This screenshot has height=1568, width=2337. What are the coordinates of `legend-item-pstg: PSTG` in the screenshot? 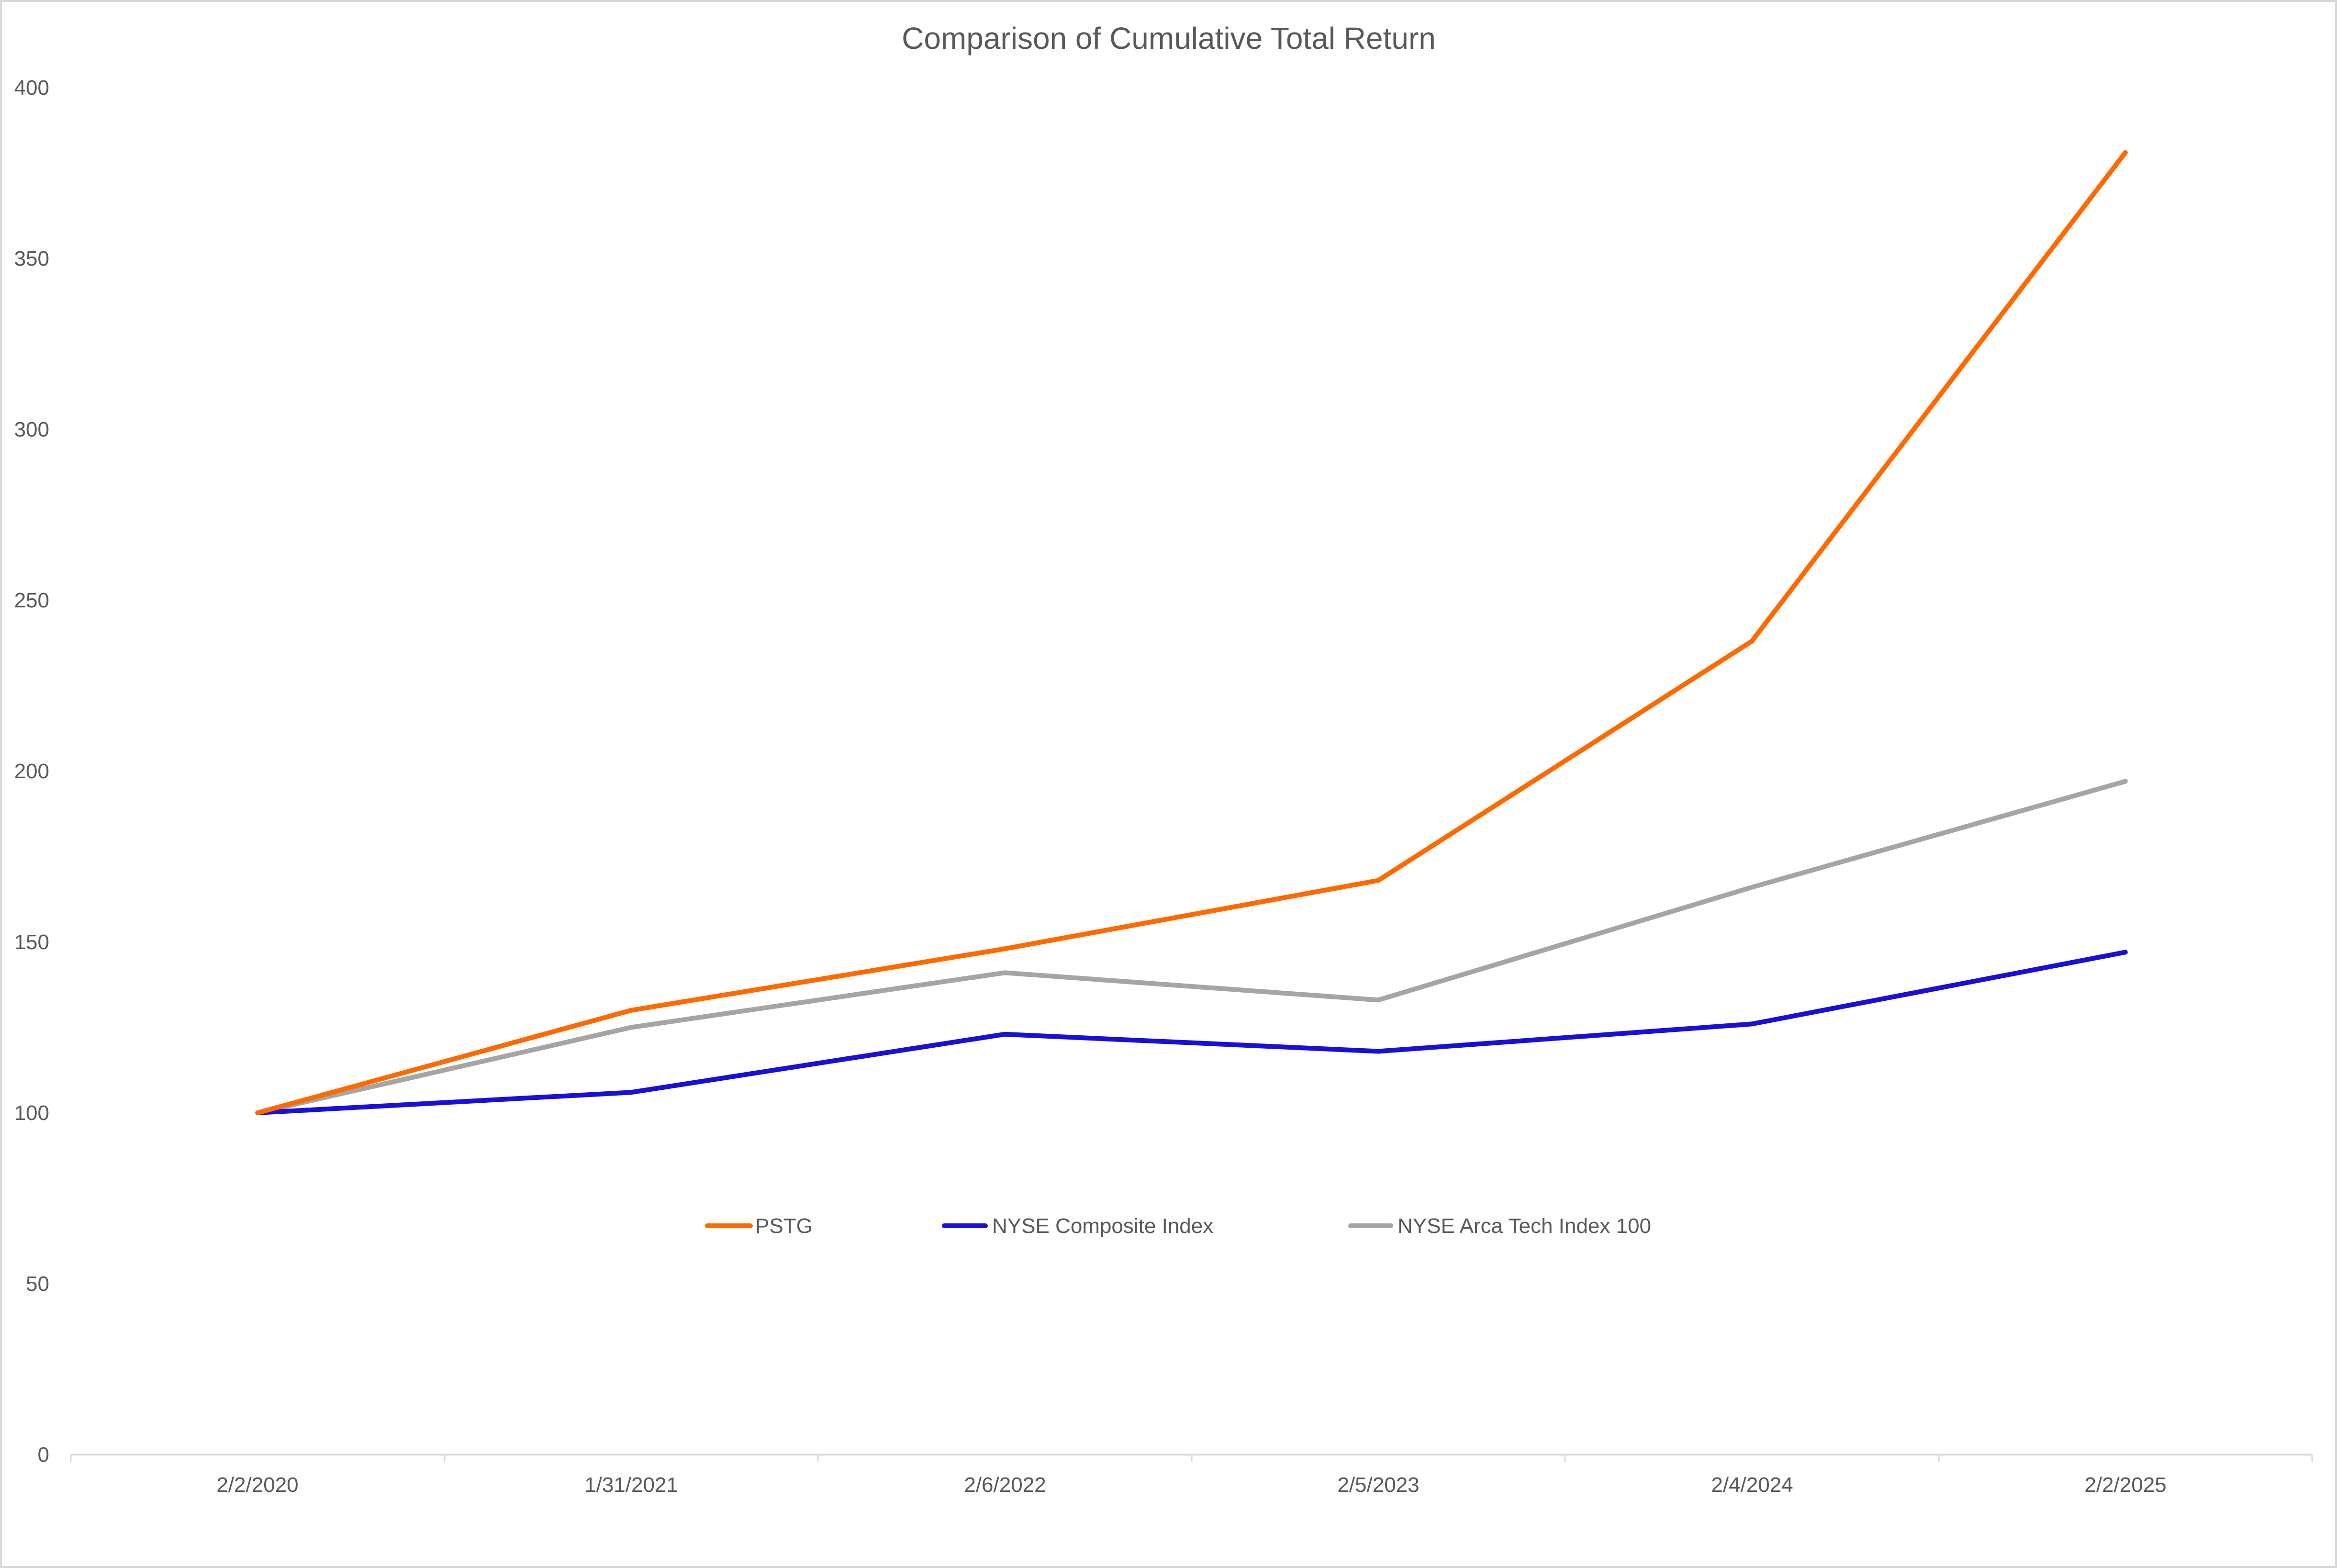 It's located at (759, 1226).